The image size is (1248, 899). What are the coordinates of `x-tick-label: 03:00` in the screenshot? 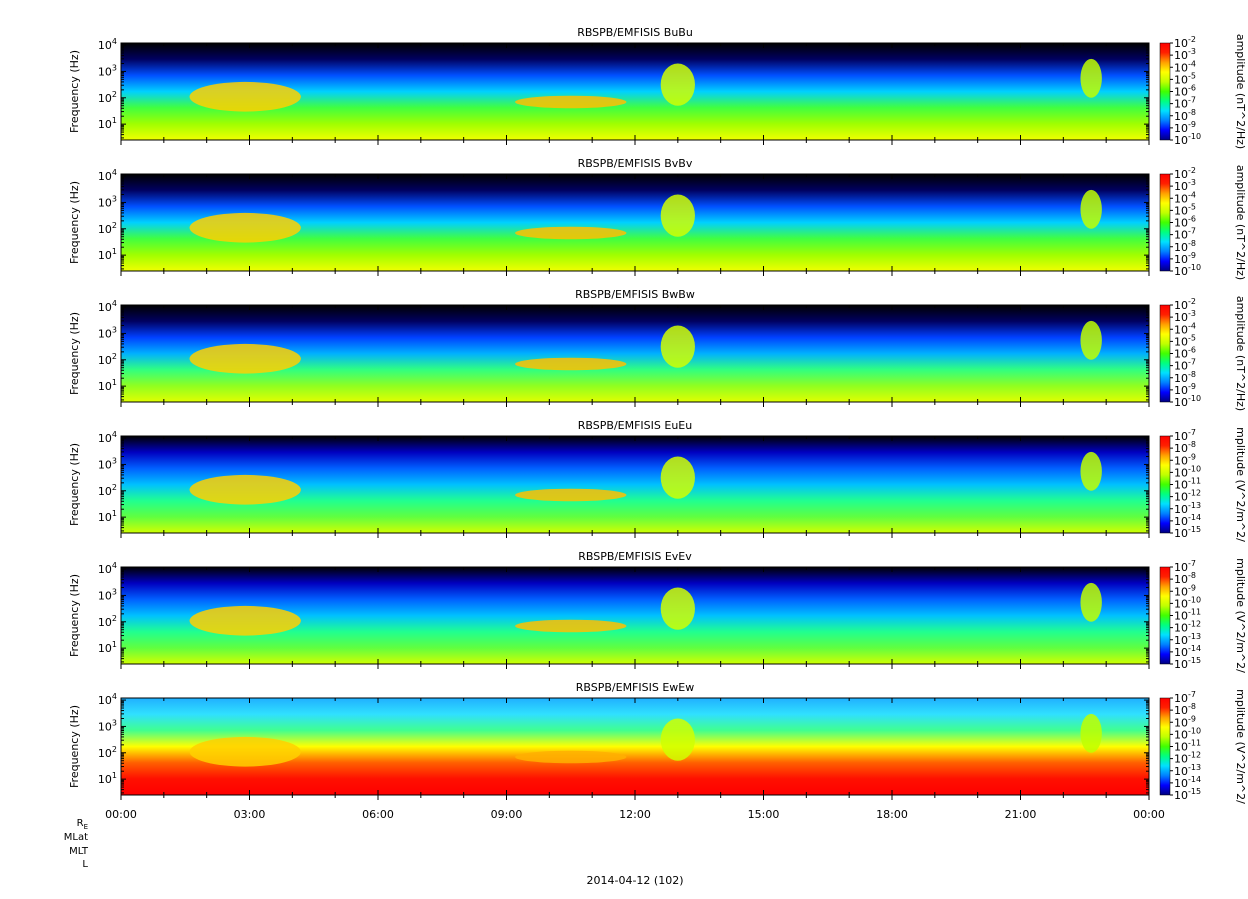 It's located at (250, 814).